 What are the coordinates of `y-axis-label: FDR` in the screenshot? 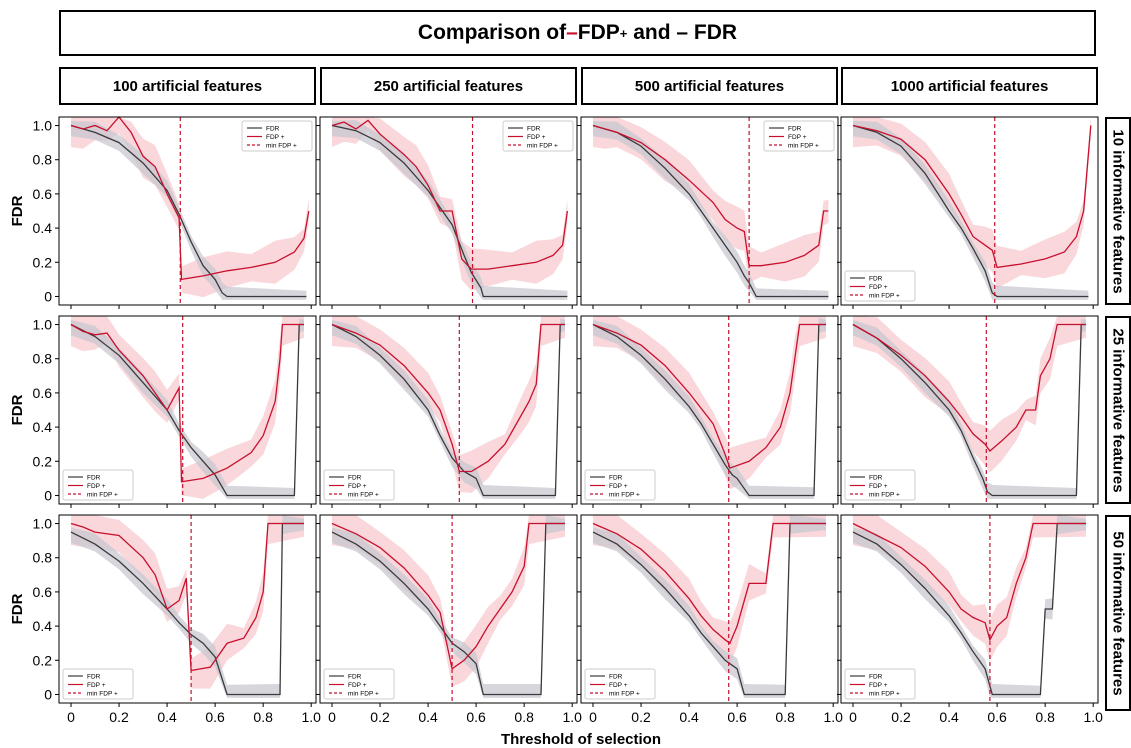 It's located at (17, 409).